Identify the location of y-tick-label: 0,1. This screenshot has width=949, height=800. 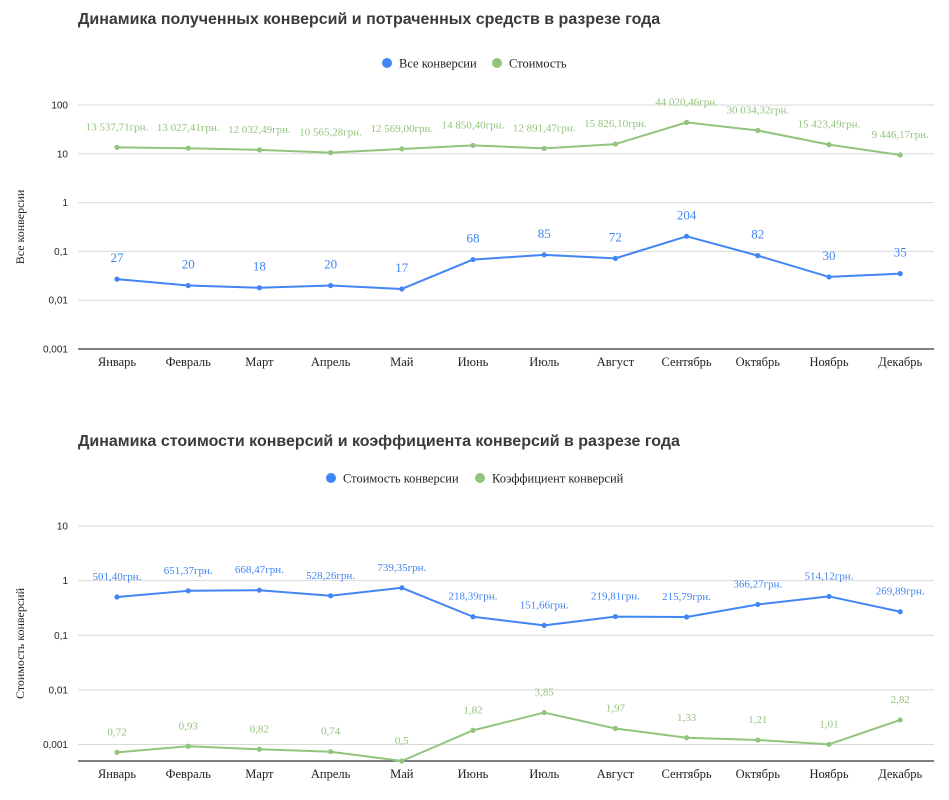
(61, 636).